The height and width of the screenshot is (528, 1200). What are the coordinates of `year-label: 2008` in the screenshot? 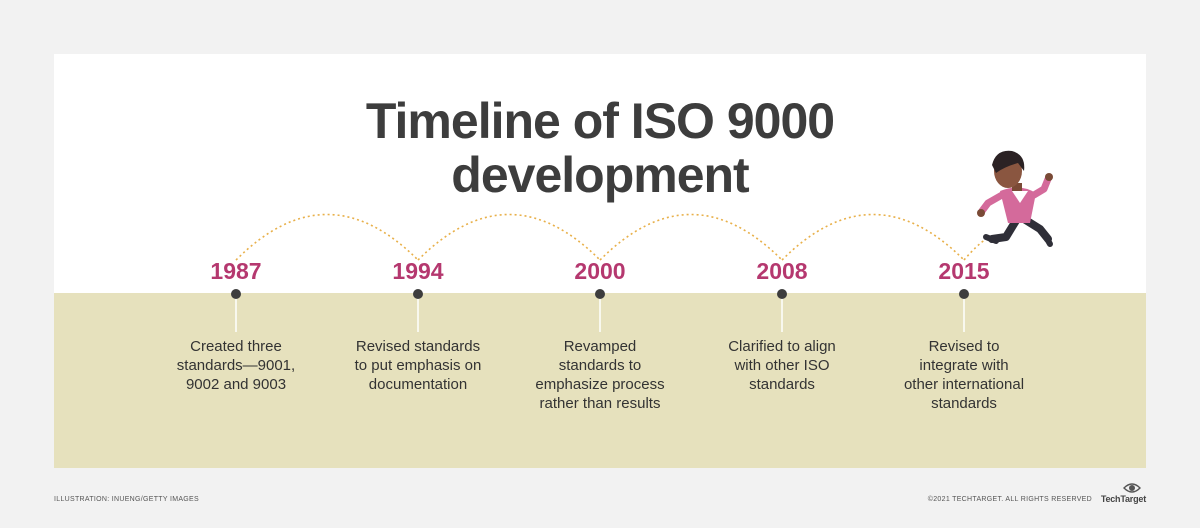 It's located at (782, 271).